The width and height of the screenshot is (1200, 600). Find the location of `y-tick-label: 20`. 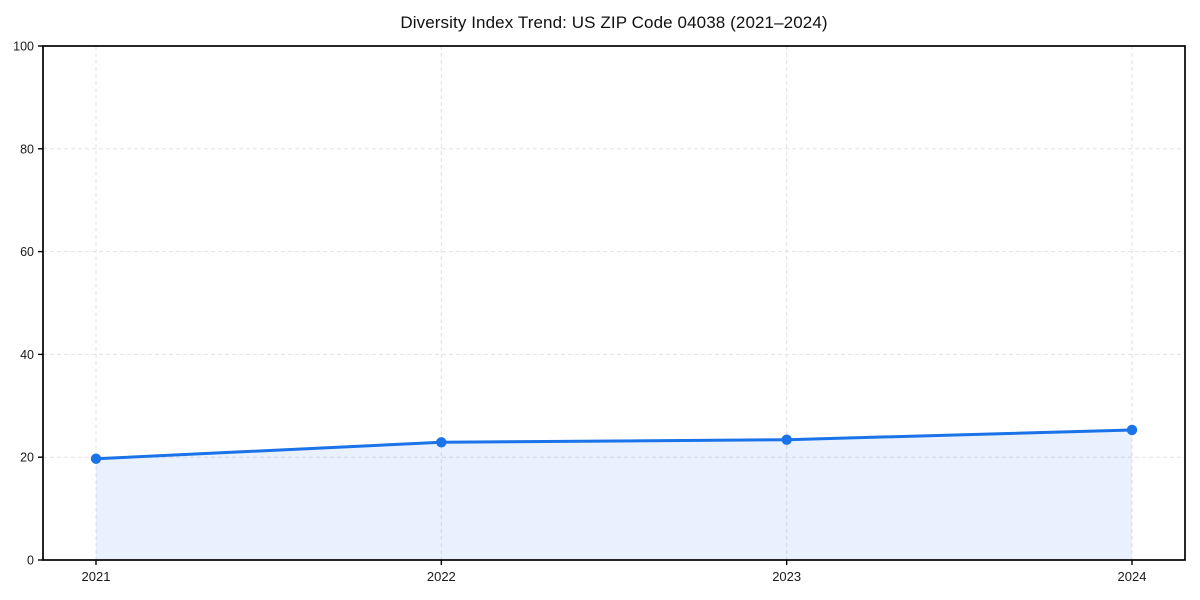

y-tick-label: 20 is located at coordinates (27, 458).